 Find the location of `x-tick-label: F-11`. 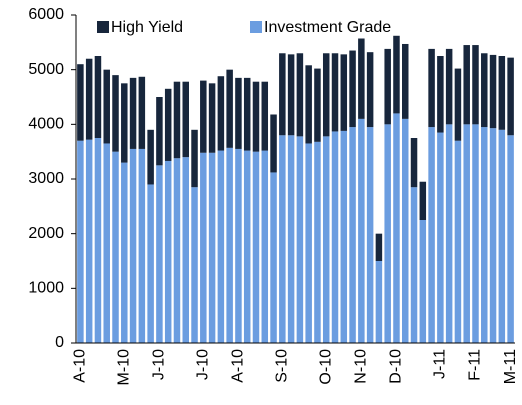

x-tick-label: F-11 is located at coordinates (475, 365).